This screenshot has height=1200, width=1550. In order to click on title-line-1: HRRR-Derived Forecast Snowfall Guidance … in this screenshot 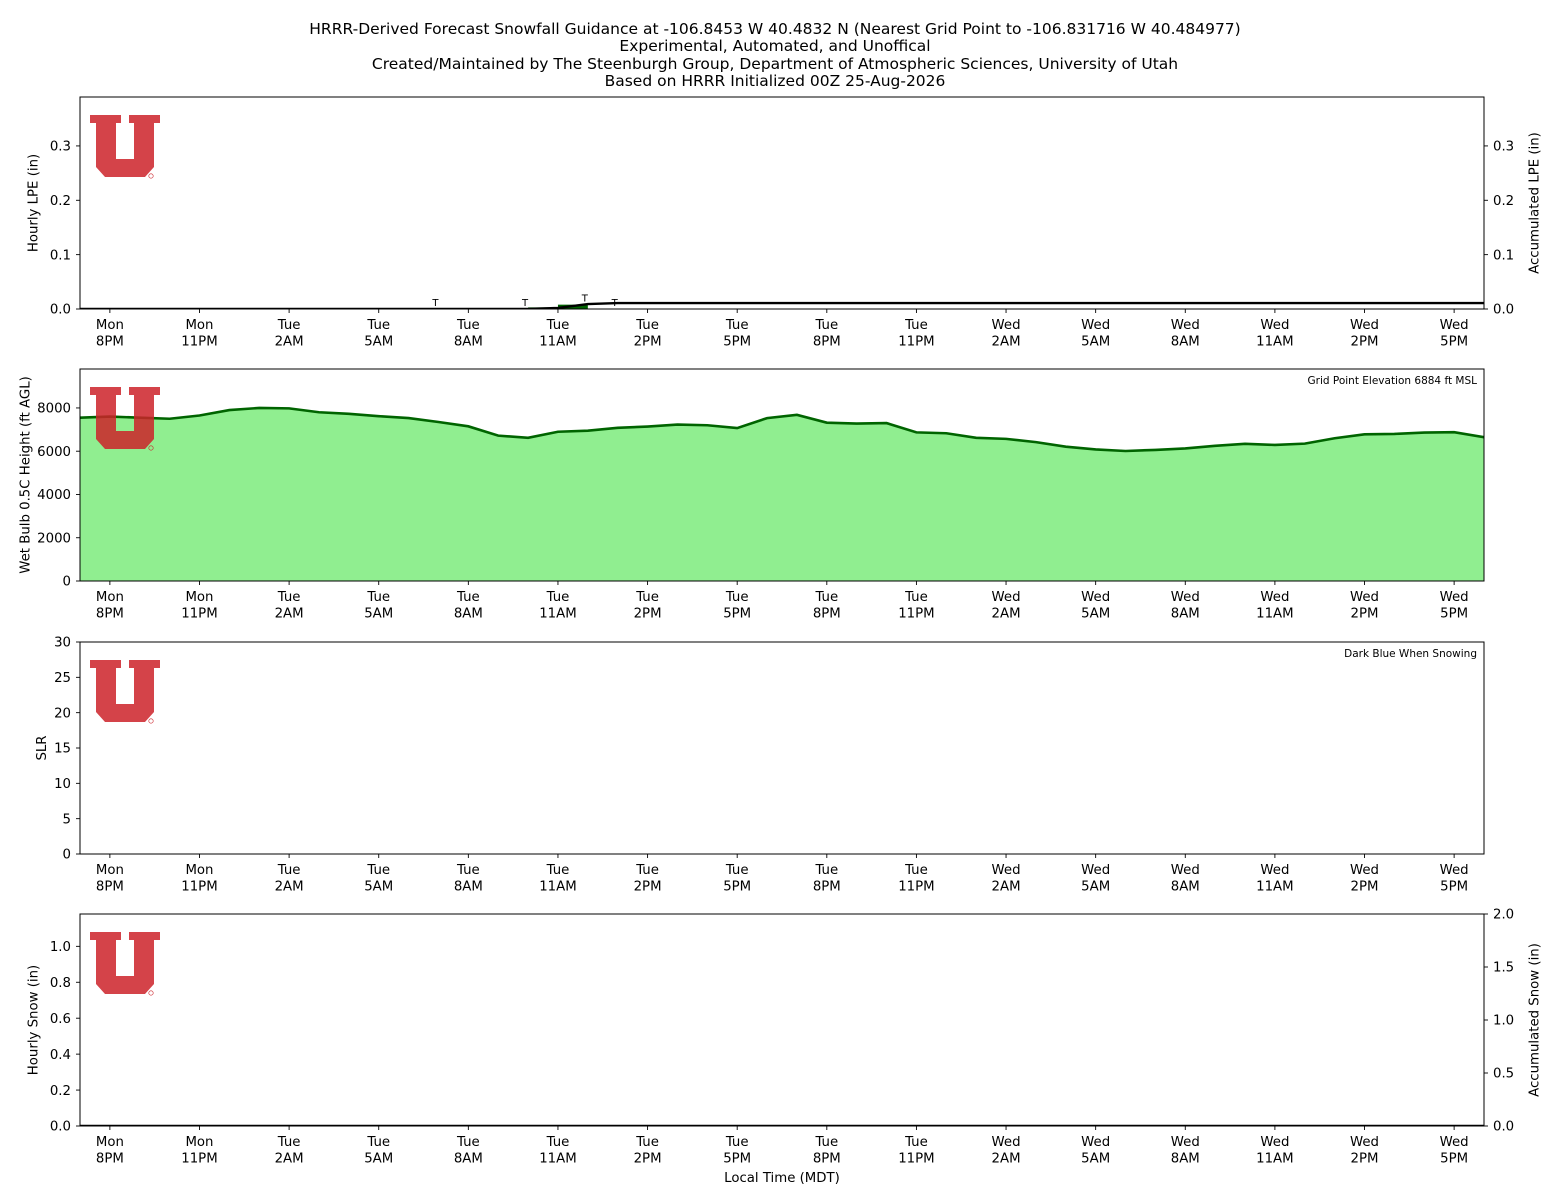, I will do `click(775, 29)`.